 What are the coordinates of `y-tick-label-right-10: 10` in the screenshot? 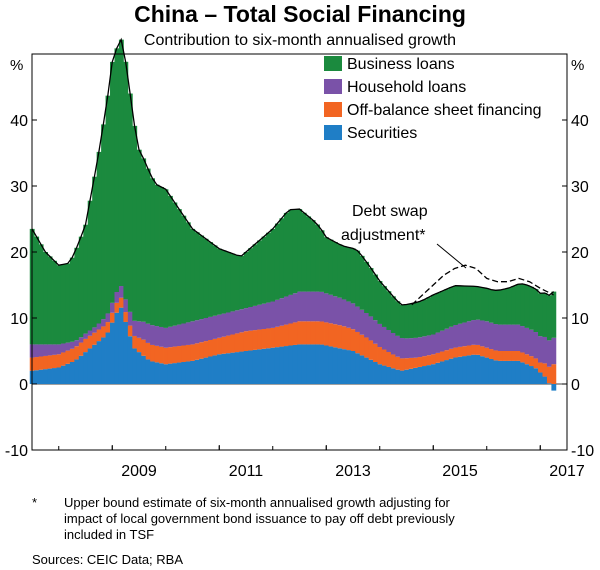 It's located at (580, 319).